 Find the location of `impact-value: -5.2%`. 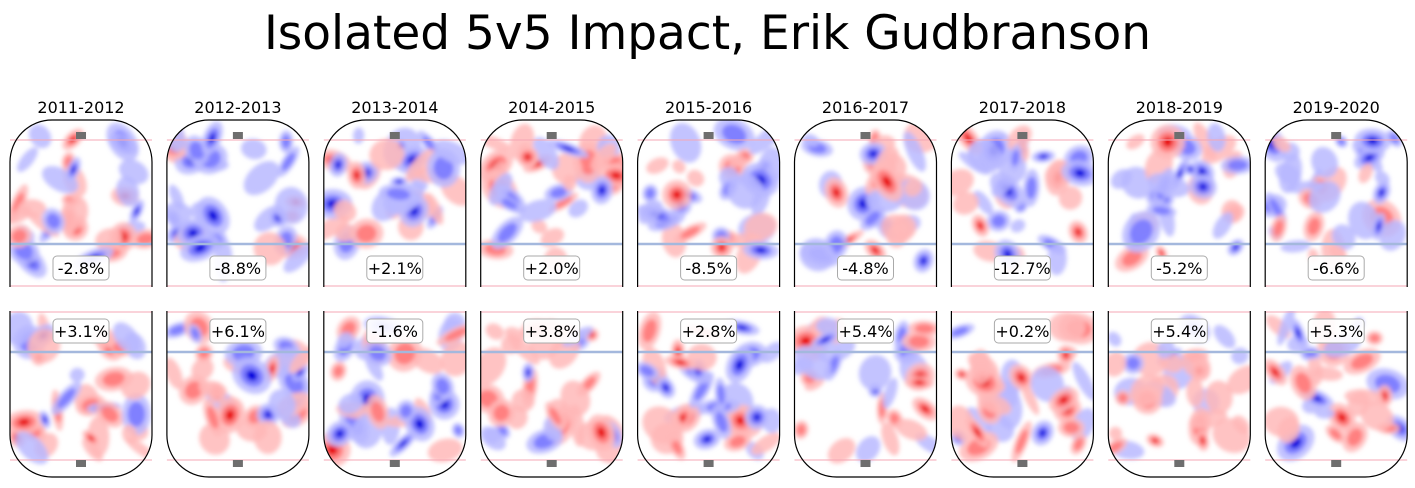

impact-value: -5.2% is located at coordinates (1179, 268).